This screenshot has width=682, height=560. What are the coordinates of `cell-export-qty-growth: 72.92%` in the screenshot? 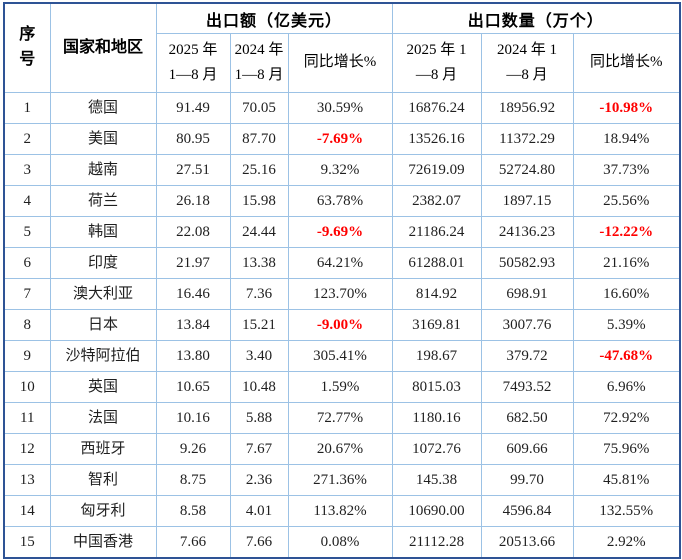 It's located at (626, 418).